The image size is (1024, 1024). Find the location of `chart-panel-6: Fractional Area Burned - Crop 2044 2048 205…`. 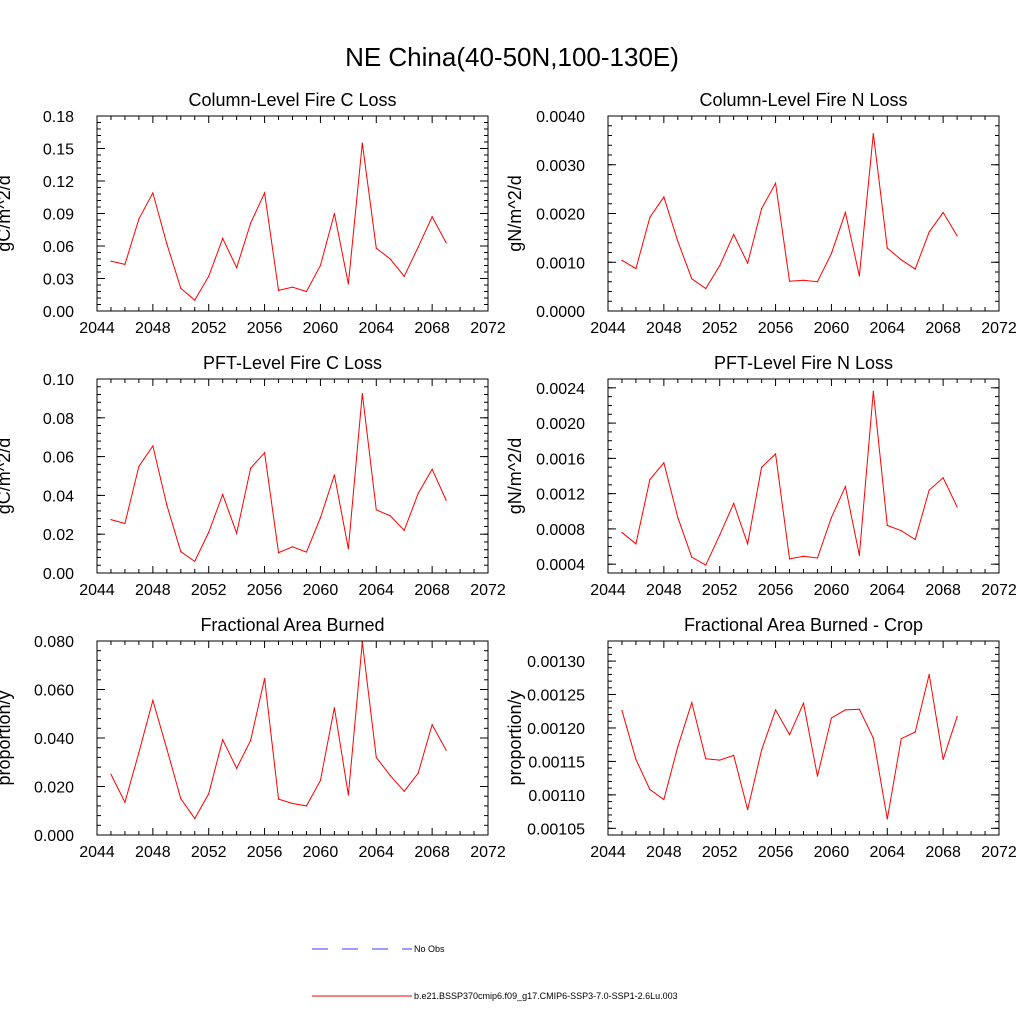

chart-panel-6: Fractional Area Burned - Crop 2044 2048 205… is located at coordinates (761, 738).